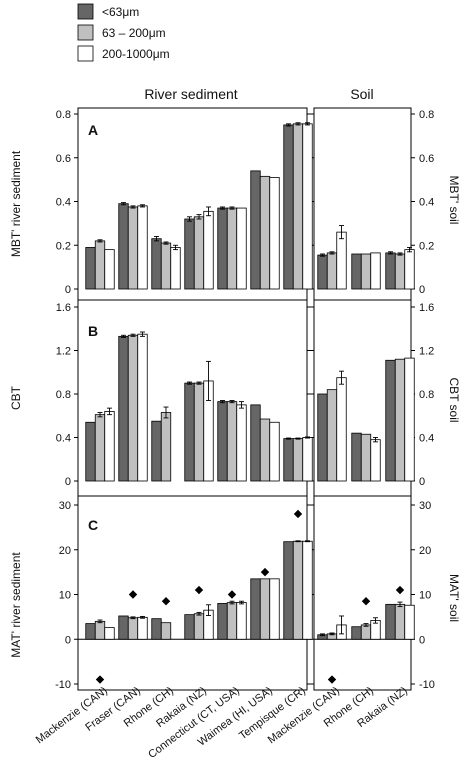  I want to click on bar-soil-a-1-coarse, so click(375, 271).